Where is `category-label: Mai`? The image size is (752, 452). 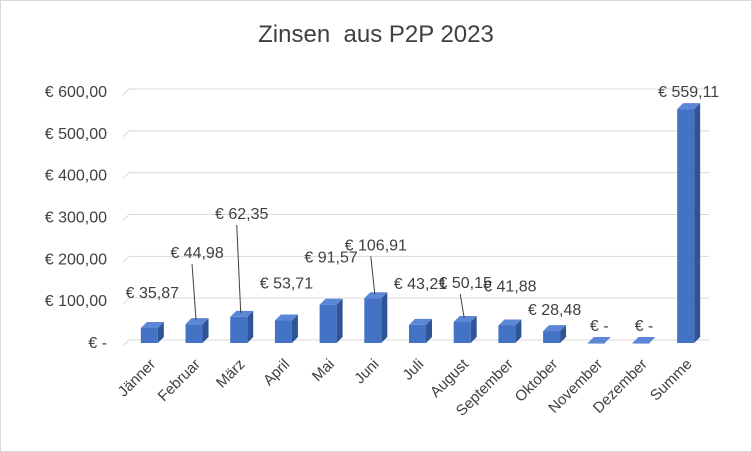 category-label: Mai is located at coordinates (323, 370).